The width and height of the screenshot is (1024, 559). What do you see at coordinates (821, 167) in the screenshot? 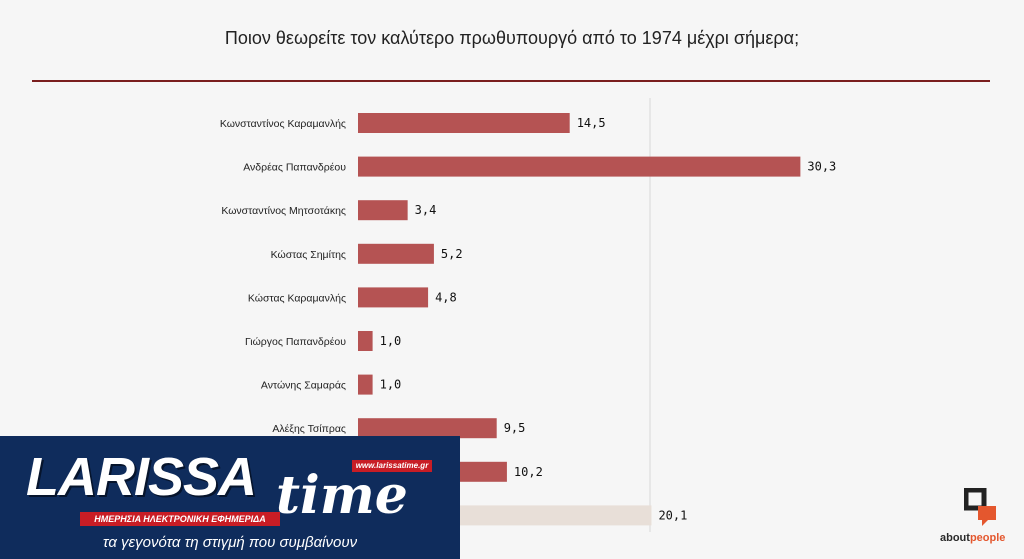
I see `data-label: 30,3` at bounding box center [821, 167].